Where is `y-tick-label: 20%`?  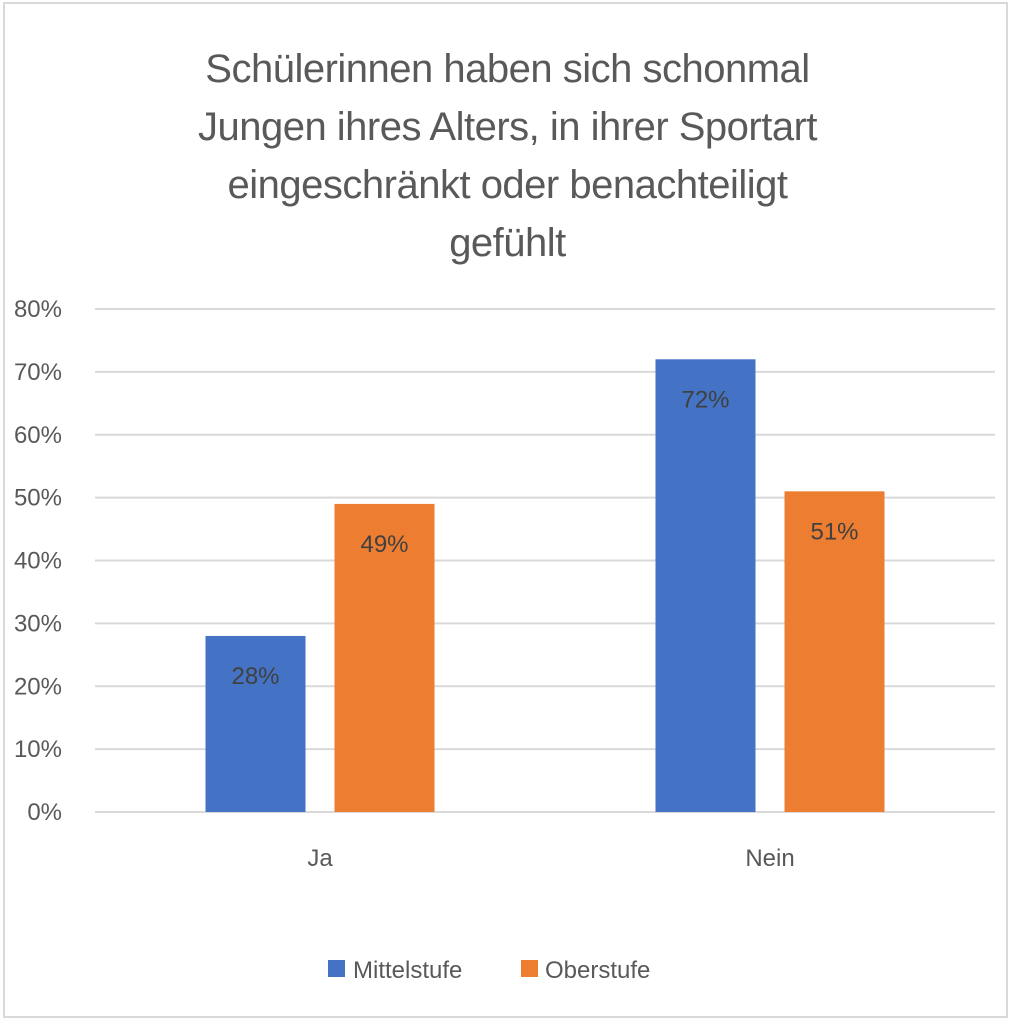
y-tick-label: 20% is located at coordinates (38, 686).